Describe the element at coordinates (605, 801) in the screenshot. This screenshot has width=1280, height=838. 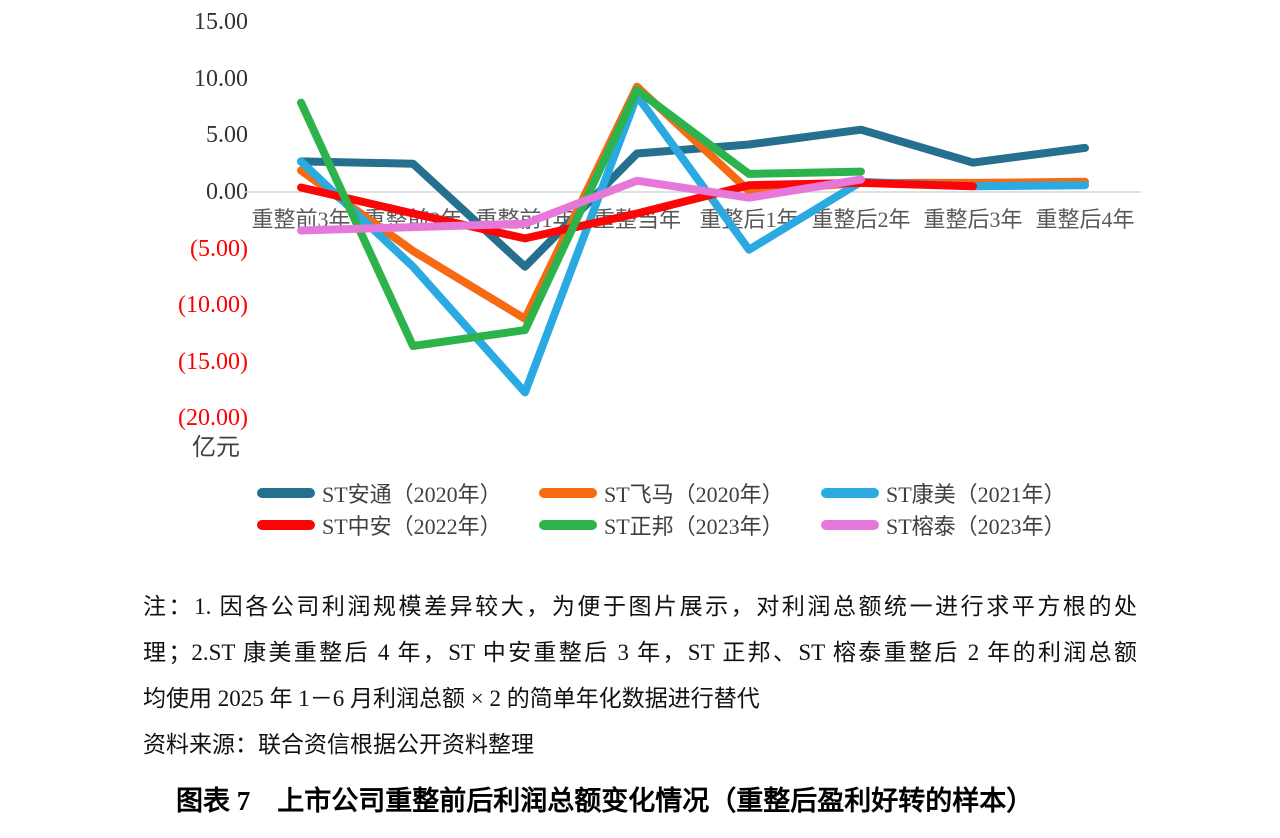
I see `figure-caption: 图表 7 上市公司重整前后利润总额变化情况（重整后盈利好转的样本）` at that location.